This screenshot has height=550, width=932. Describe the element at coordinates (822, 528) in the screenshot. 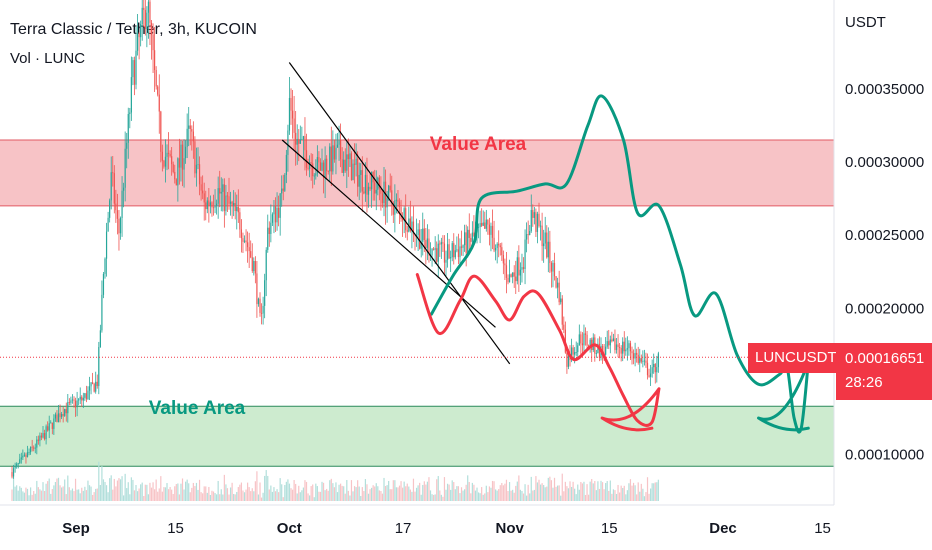

I see `time-tick-label: 15` at that location.